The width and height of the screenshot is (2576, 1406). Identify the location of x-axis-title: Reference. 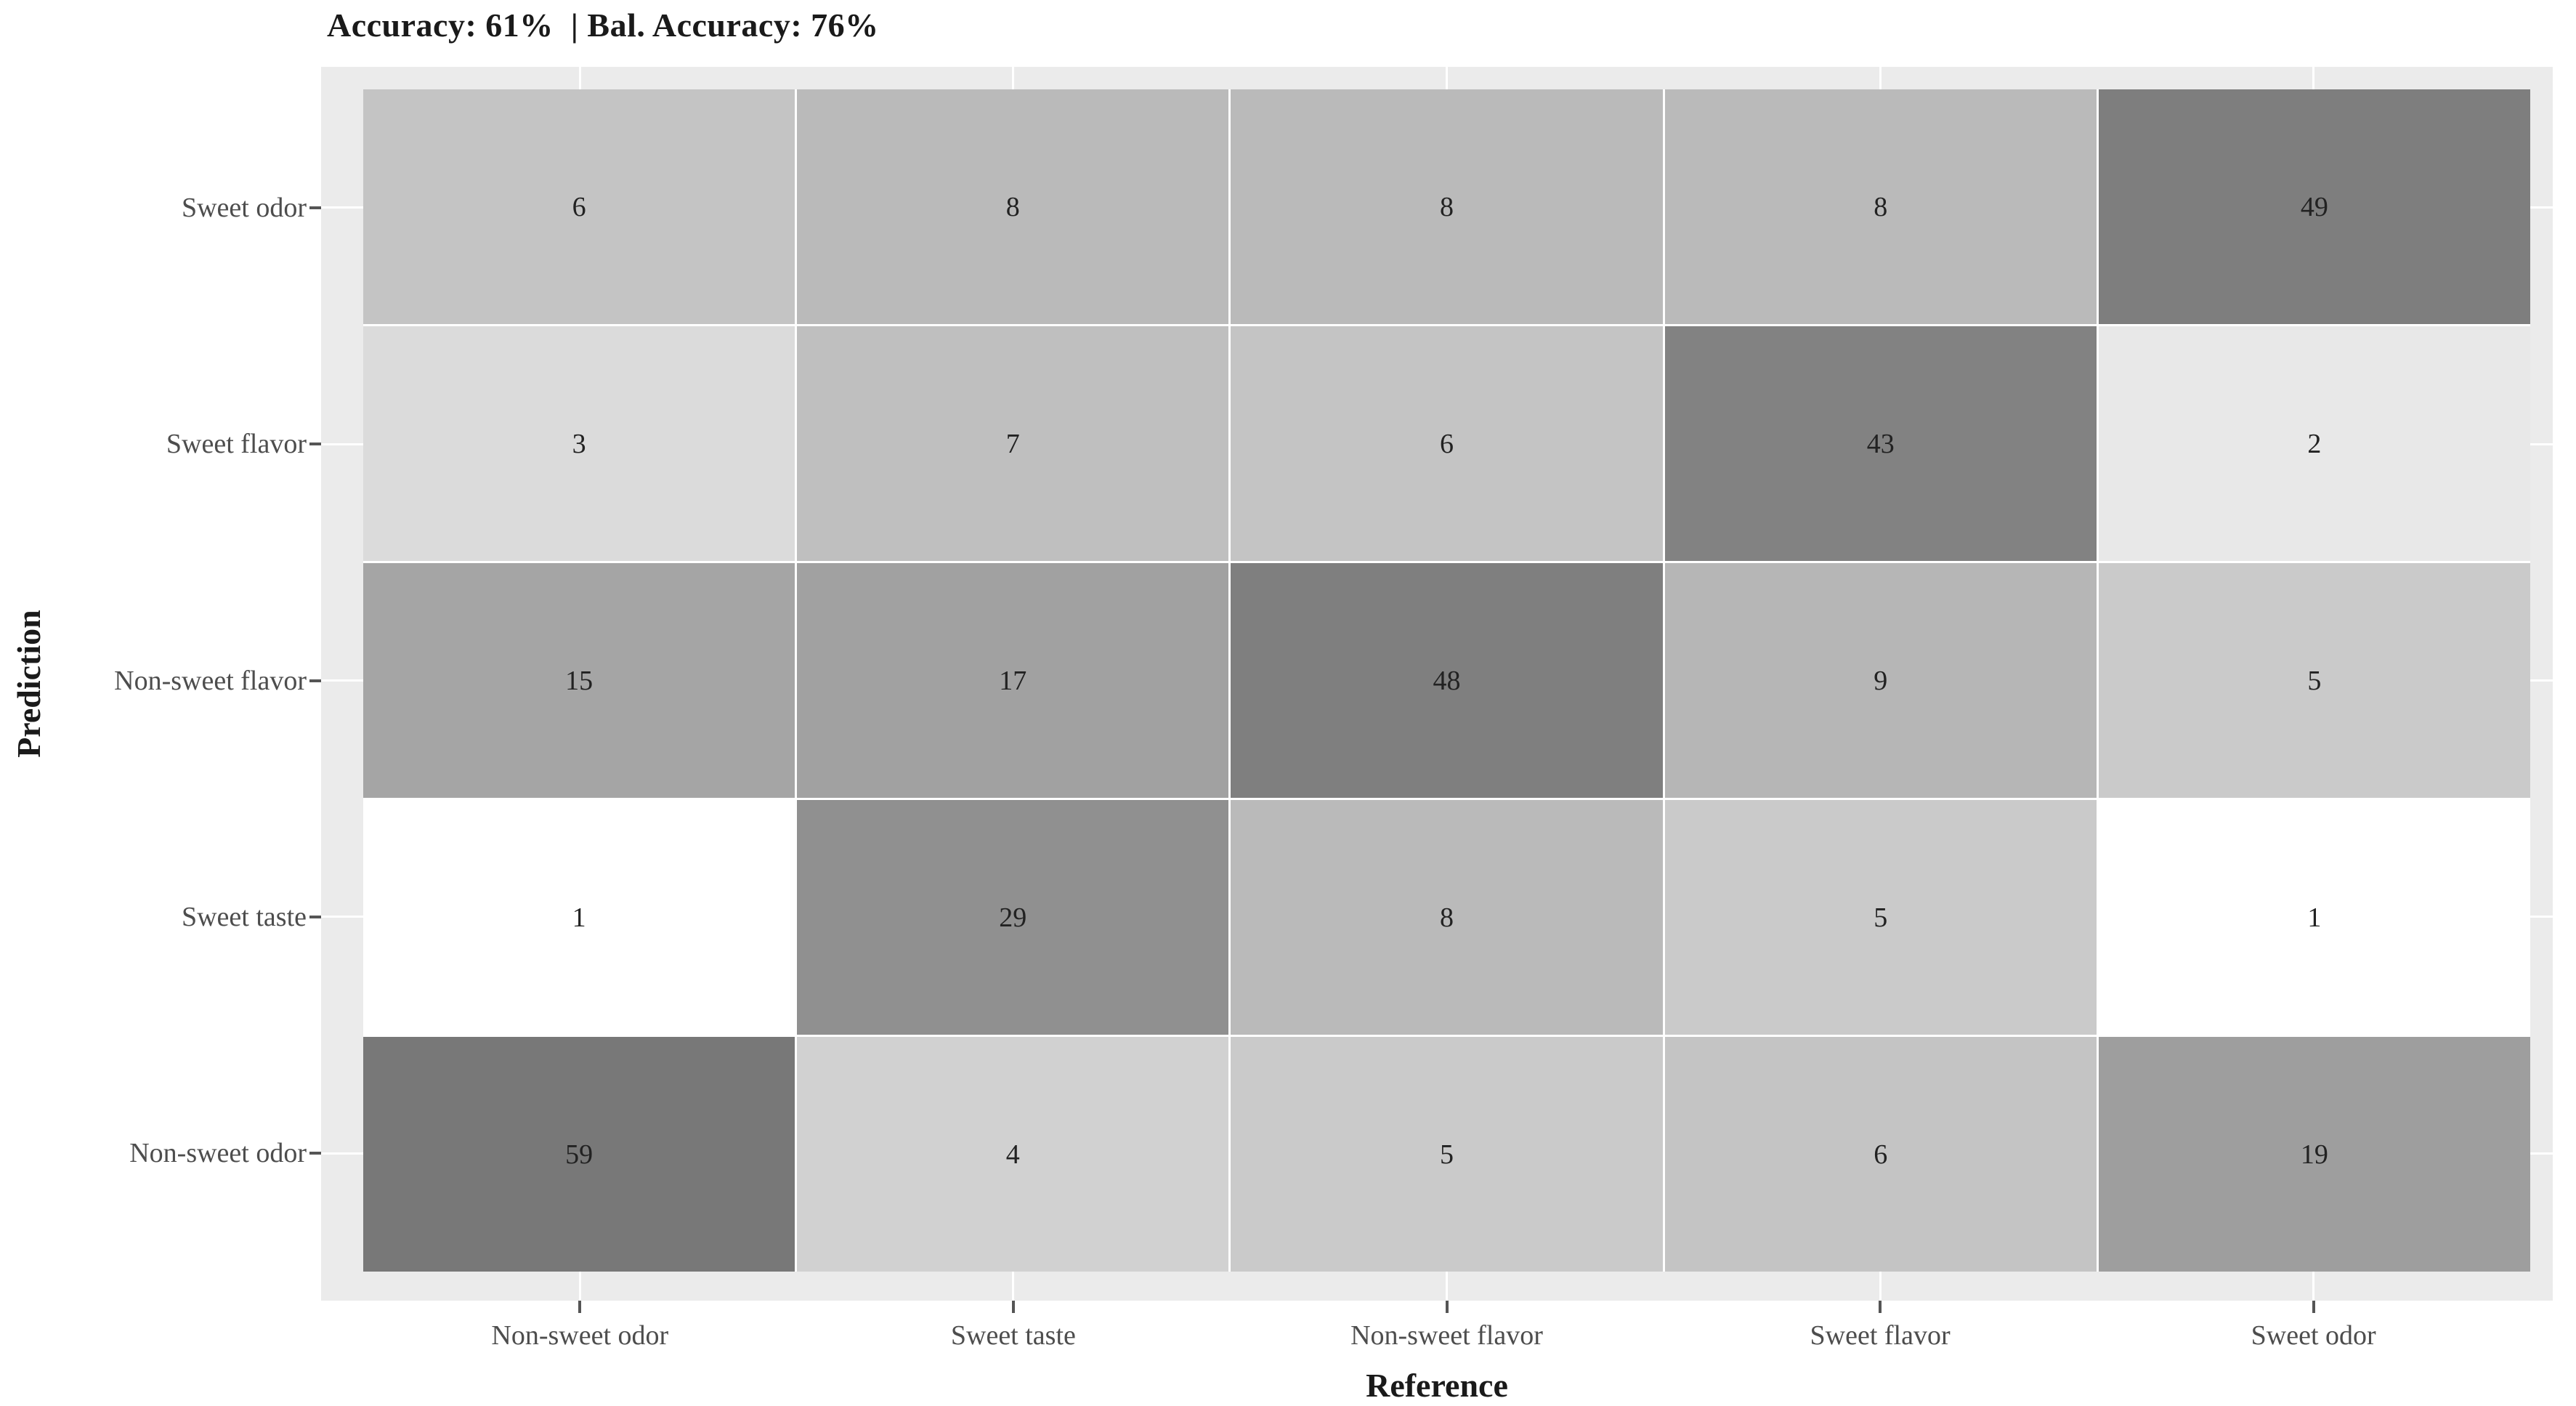
(1437, 1386).